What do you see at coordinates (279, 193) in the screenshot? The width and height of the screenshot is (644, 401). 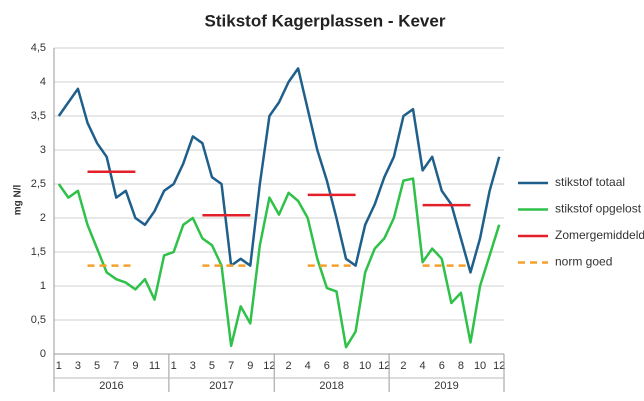 I see `series-line` at bounding box center [279, 193].